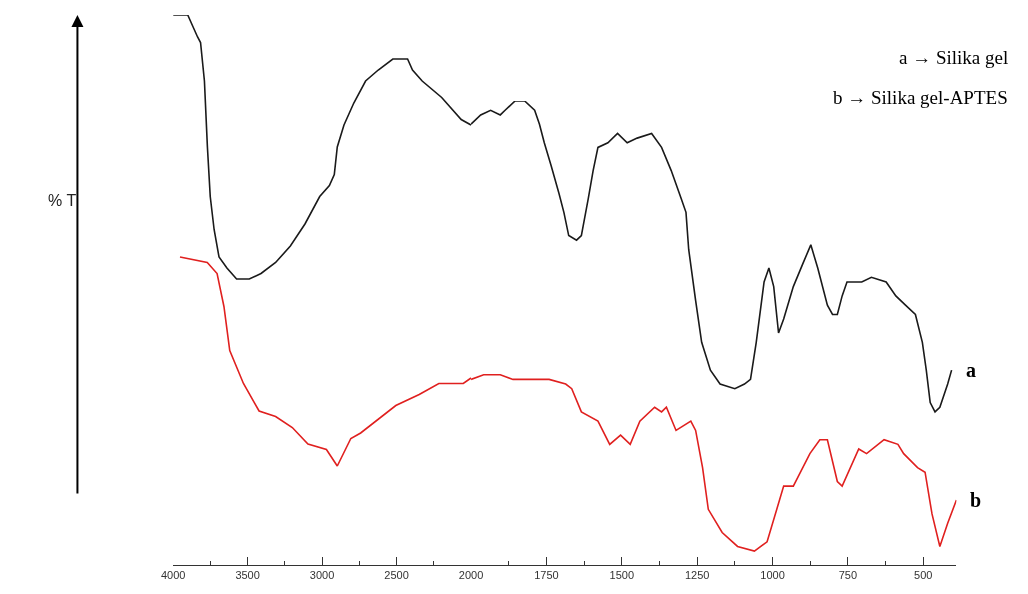  I want to click on x-tick-label: 2000, so click(471, 575).